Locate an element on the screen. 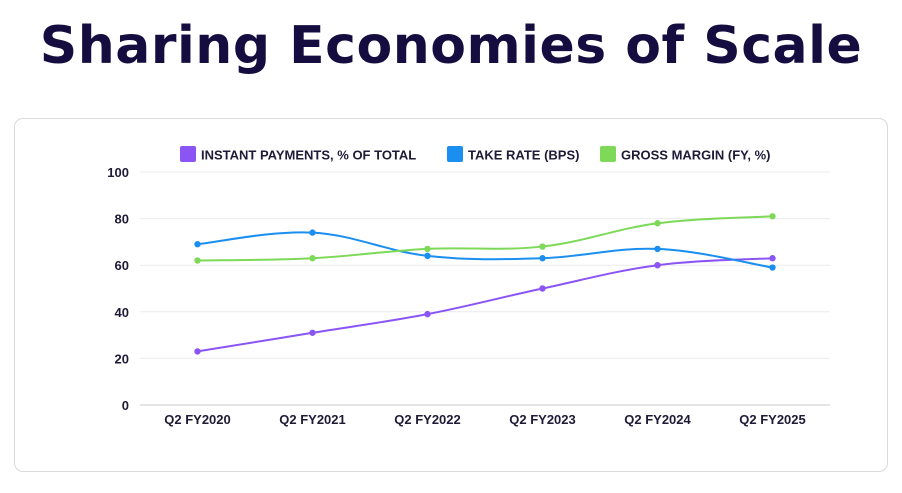  x-tick-label: Q2 FY2024 is located at coordinates (657, 419).